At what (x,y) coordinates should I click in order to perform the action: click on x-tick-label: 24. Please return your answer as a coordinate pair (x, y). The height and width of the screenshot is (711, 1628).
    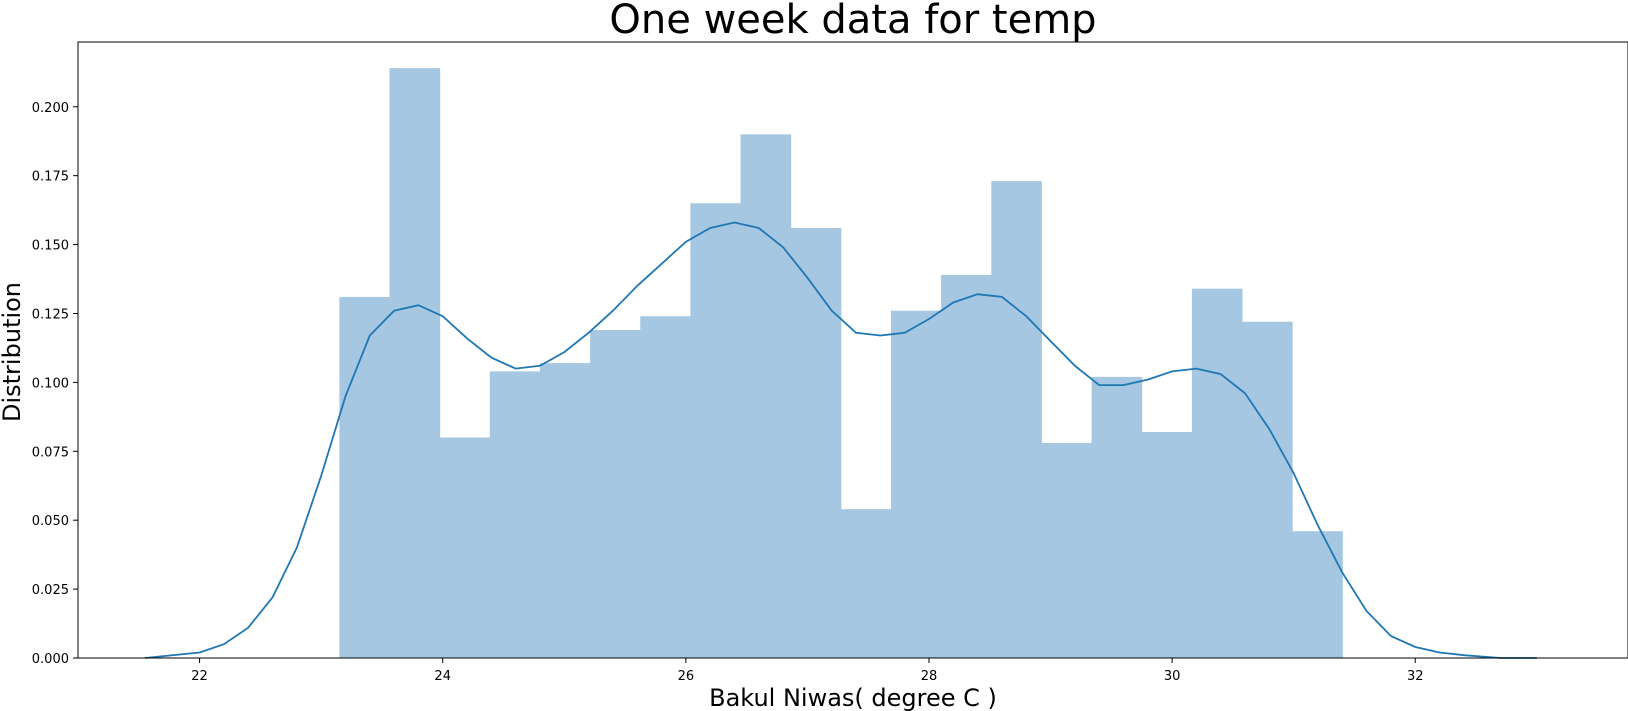
    Looking at the image, I should click on (442, 676).